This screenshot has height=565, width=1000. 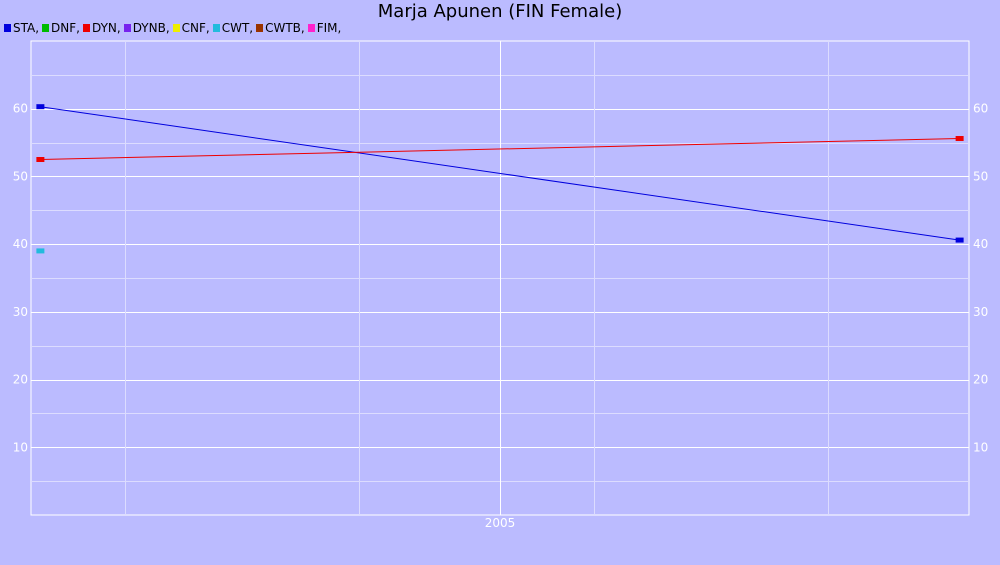 I want to click on legend-label: DNF,, so click(x=65, y=28).